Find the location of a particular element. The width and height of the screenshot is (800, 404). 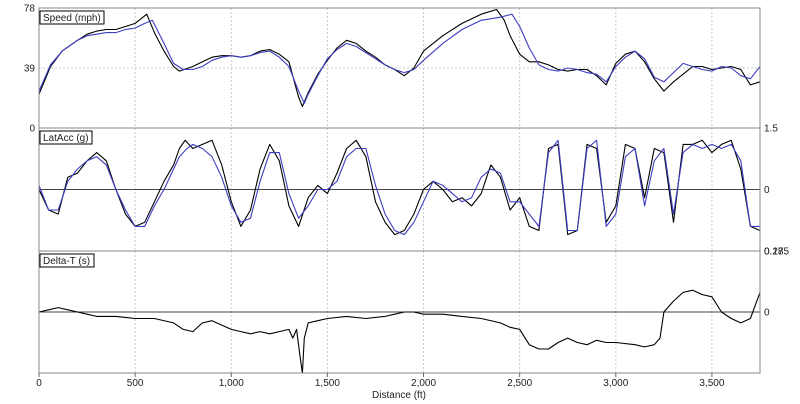

panel-titles: Speed (mph) LatAcc (g) Delta-T (s) is located at coordinates (72, 139).